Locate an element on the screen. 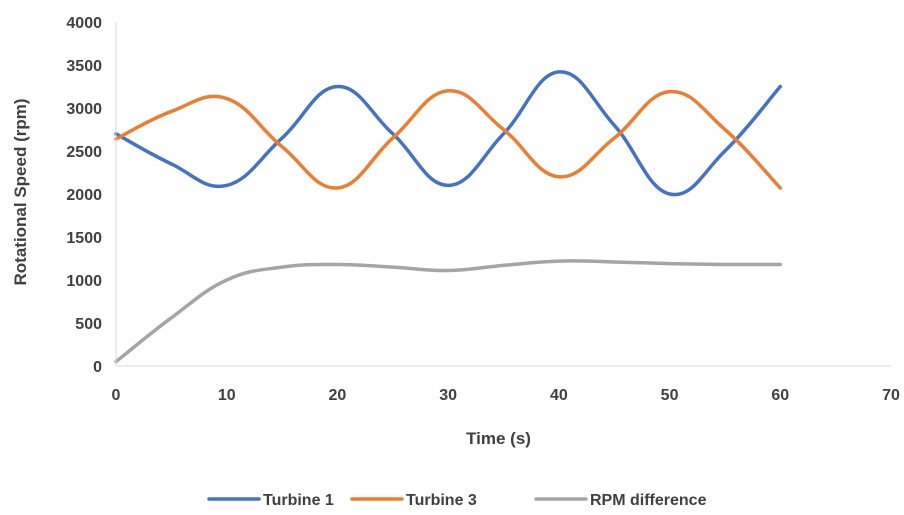 Image resolution: width=904 pixels, height=515 pixels. y-tick-label: 1500 is located at coordinates (84, 238).